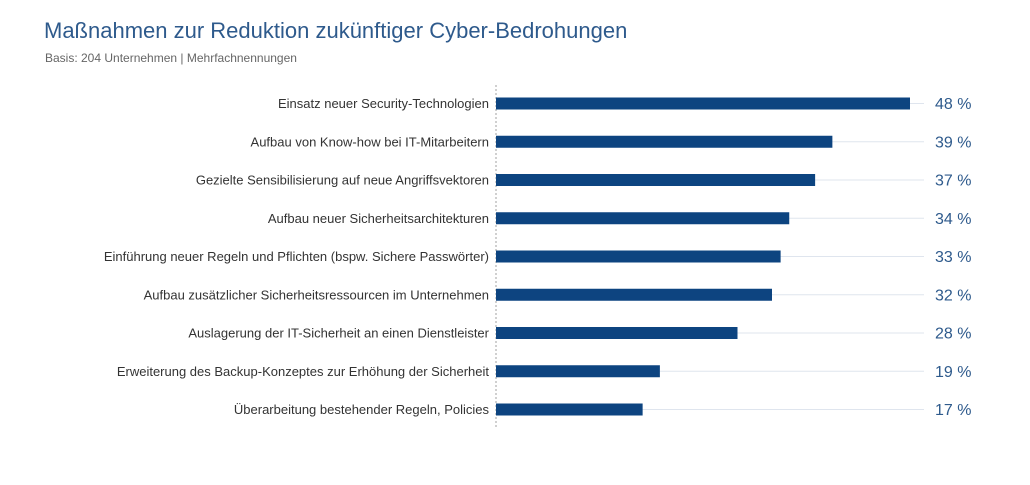 The image size is (1030, 485). What do you see at coordinates (953, 372) in the screenshot?
I see `value-label: 19 %` at bounding box center [953, 372].